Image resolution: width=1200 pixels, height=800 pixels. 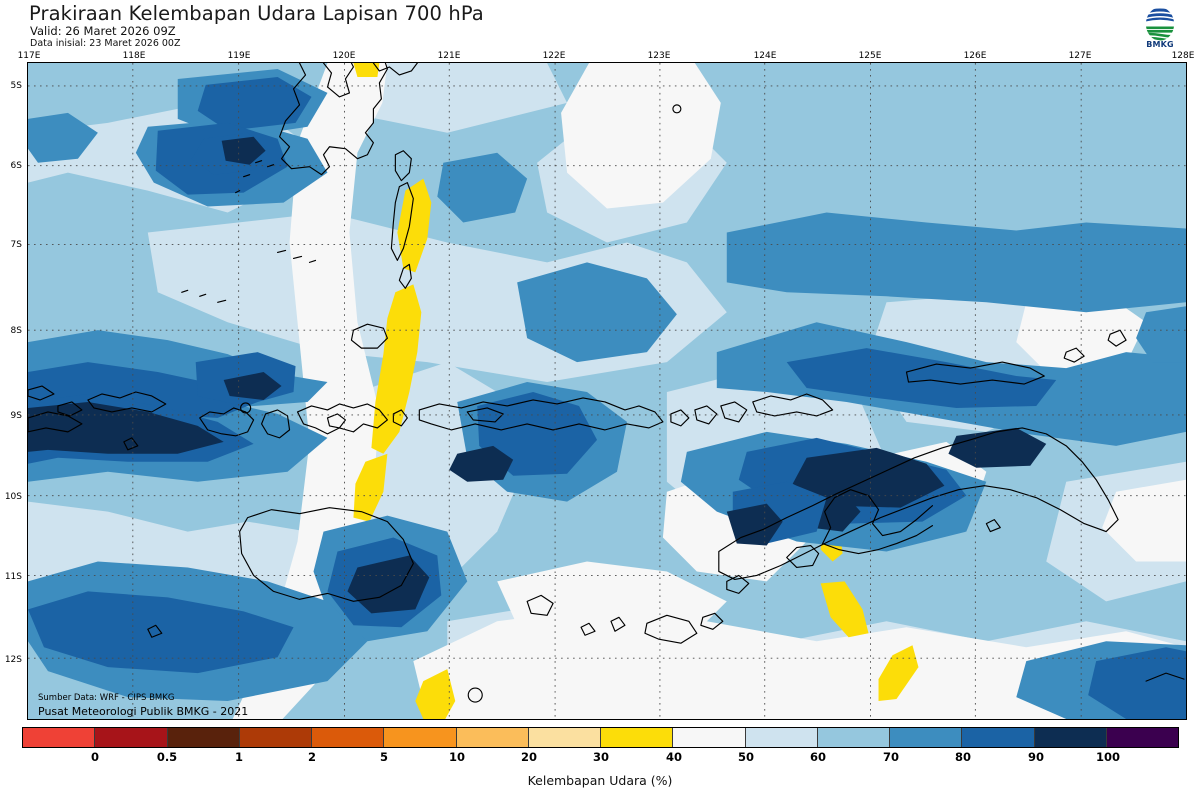 I want to click on colorbar-tick-80: 80, so click(x=963, y=757).